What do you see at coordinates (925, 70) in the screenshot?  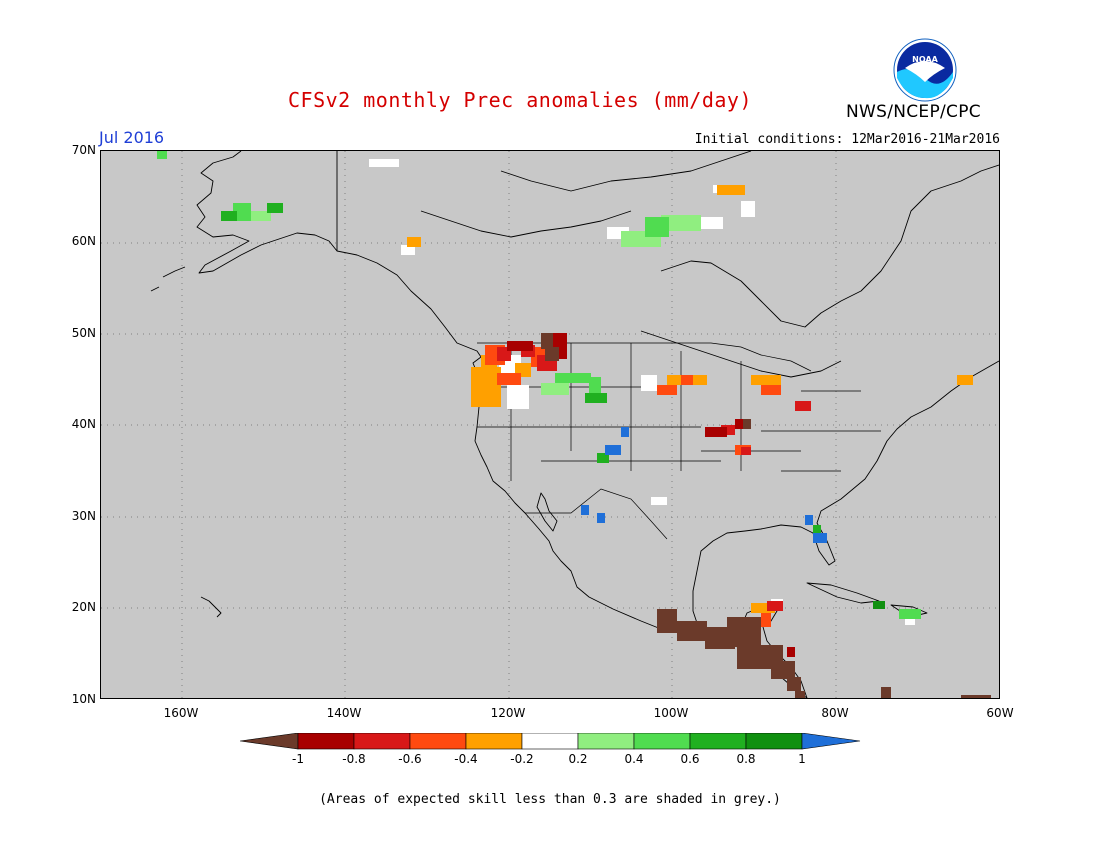 I see `noaa-logo: NOAA` at bounding box center [925, 70].